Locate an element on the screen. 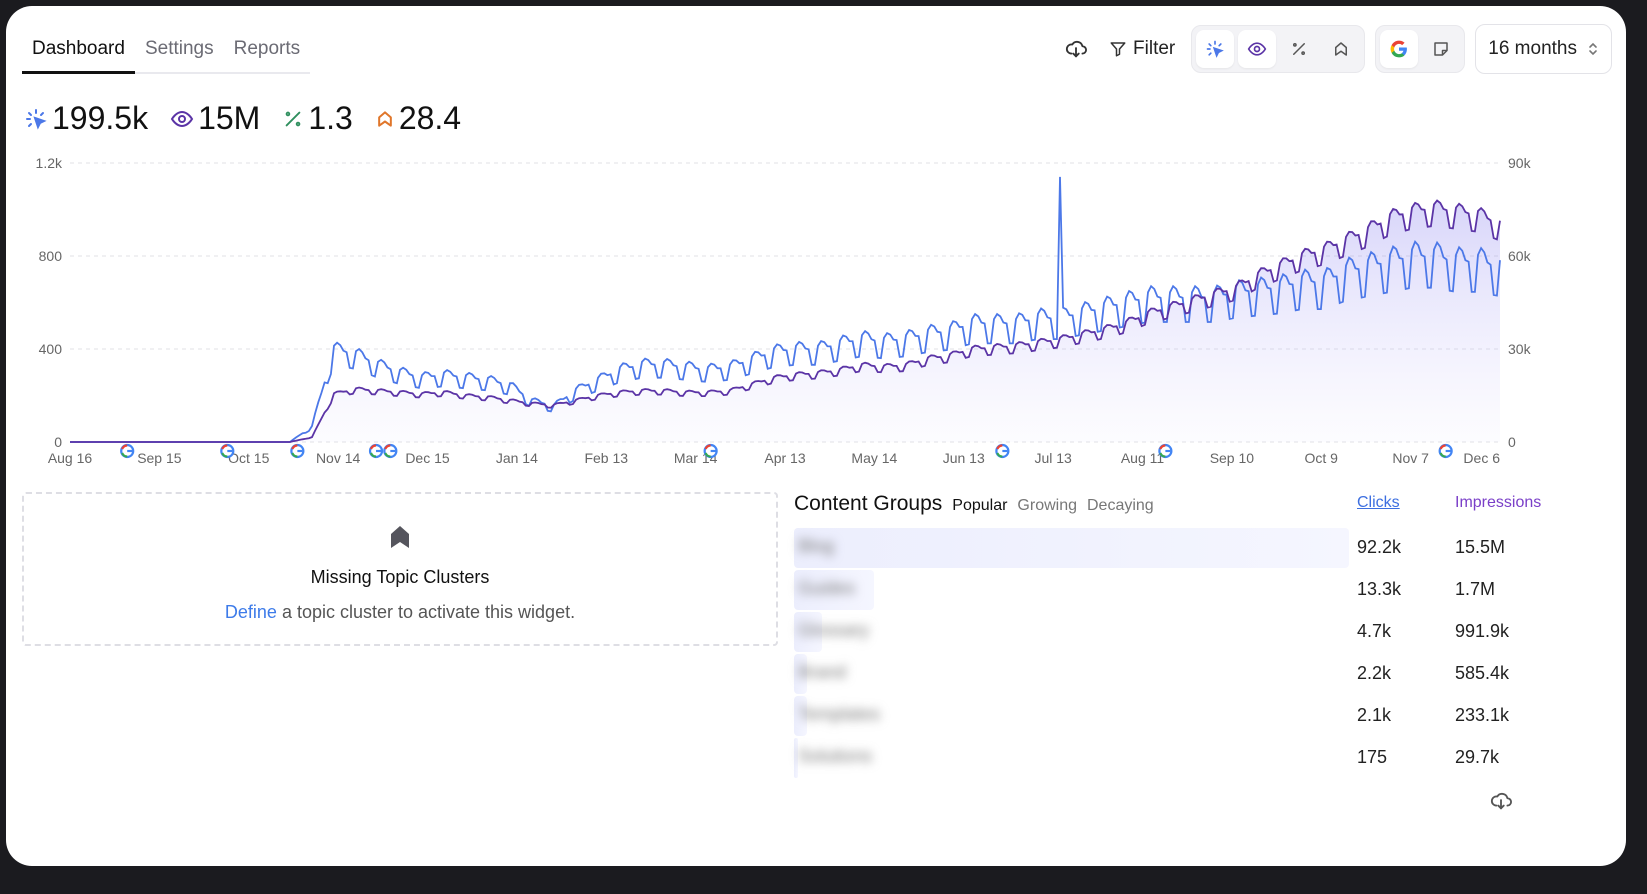  content-group-row: Brand 2.2k 585.4k is located at coordinates (1169, 674).